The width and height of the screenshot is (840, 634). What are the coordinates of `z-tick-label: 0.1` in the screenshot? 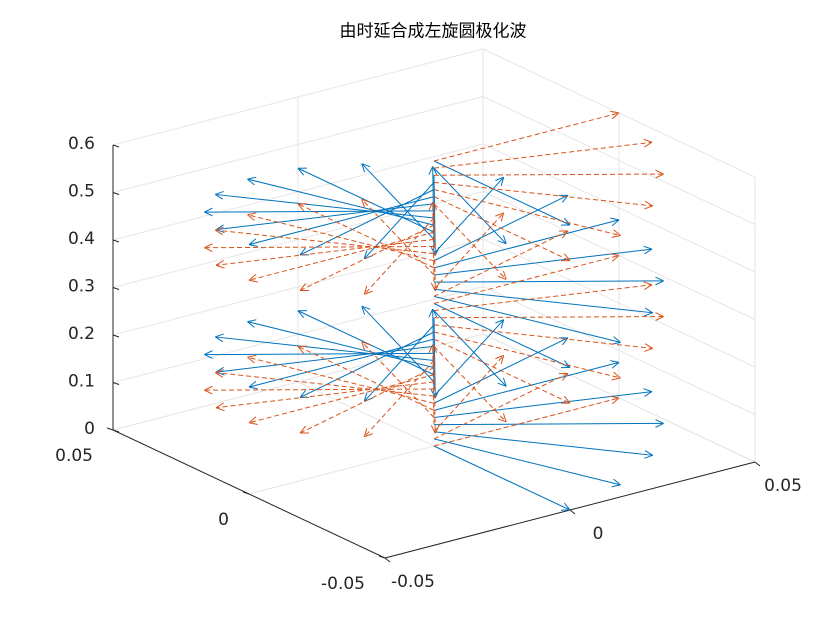 It's located at (81, 382).